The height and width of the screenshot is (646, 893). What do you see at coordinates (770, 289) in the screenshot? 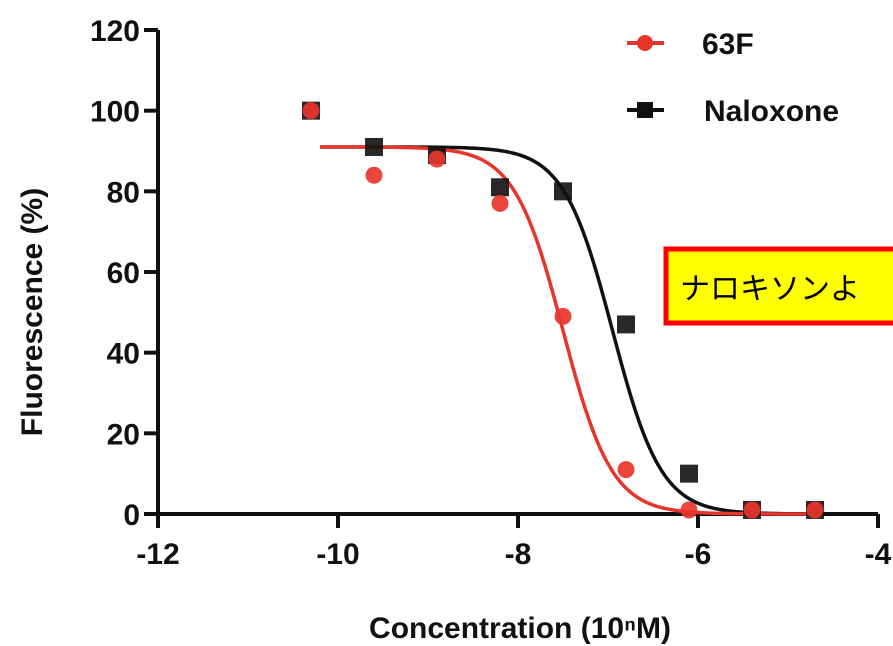
I see `callout-text: ナロキソンよ` at bounding box center [770, 289].